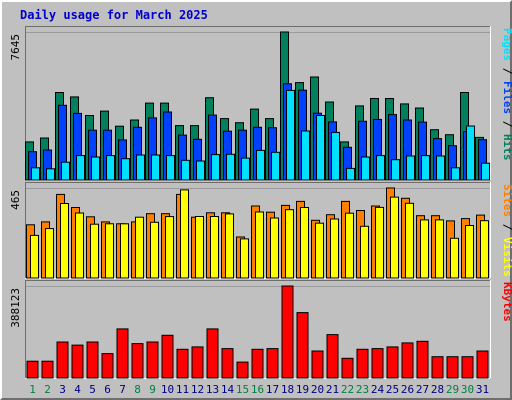  Describe the element at coordinates (15, 200) in the screenshot. I see `panel-middle-ymax-label: 465` at that location.